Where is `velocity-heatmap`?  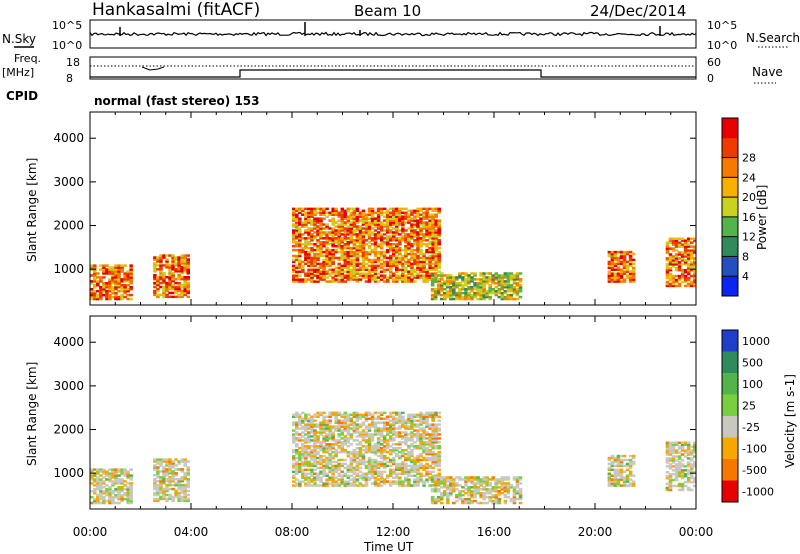 velocity-heatmap is located at coordinates (393, 458).